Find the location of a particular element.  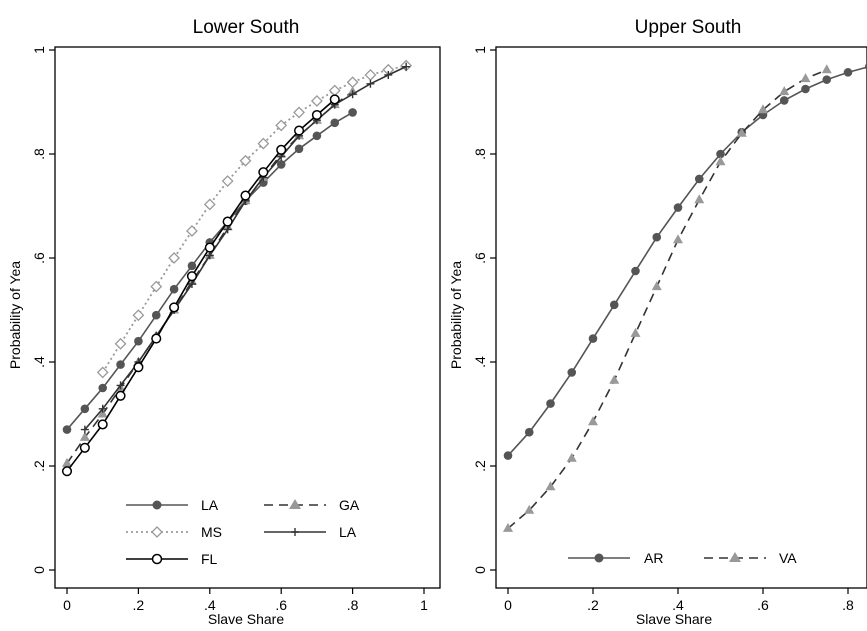

chart-title: Lower South is located at coordinates (246, 27).